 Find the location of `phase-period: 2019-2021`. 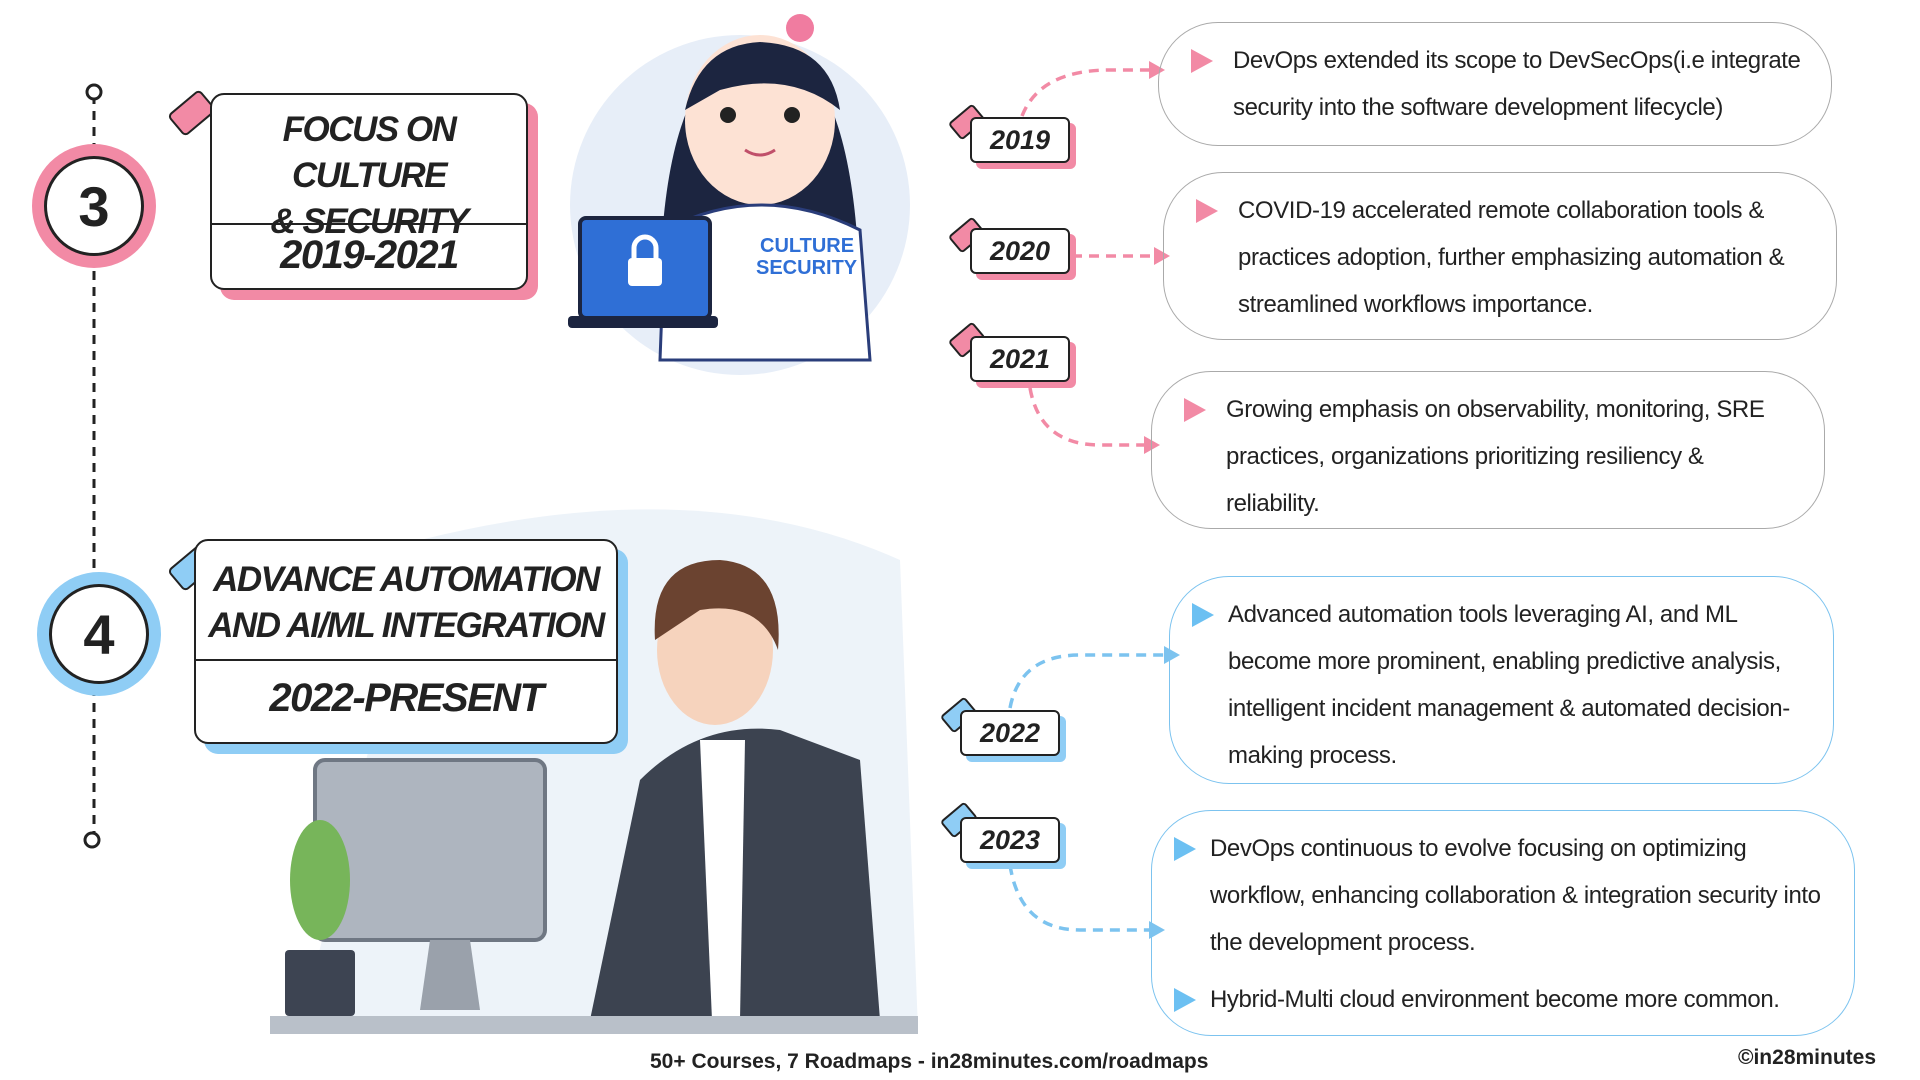

phase-period: 2019-2021 is located at coordinates (369, 255).